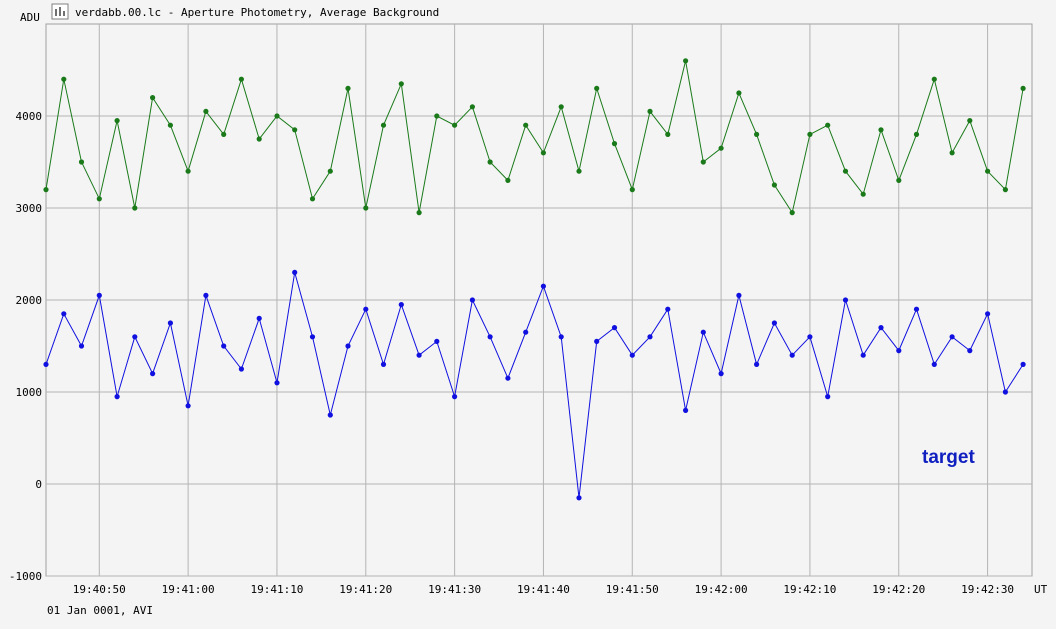 The width and height of the screenshot is (1056, 629). Describe the element at coordinates (25, 346) in the screenshot. I see `y-tick-labels: -1000 0 1000 2000 3000 4000` at that location.